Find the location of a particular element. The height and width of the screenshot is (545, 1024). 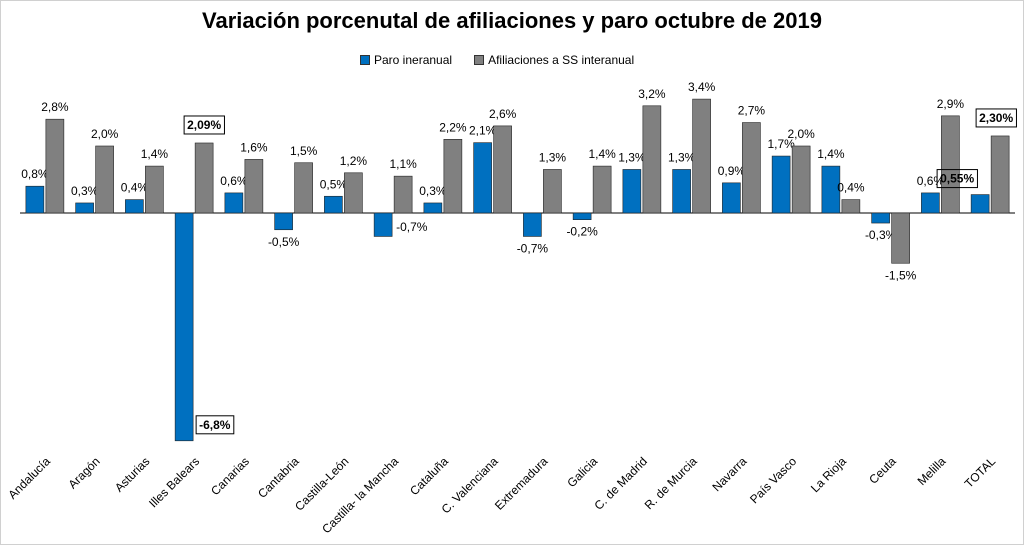

label-paro-1: 0,3% is located at coordinates (85, 191).